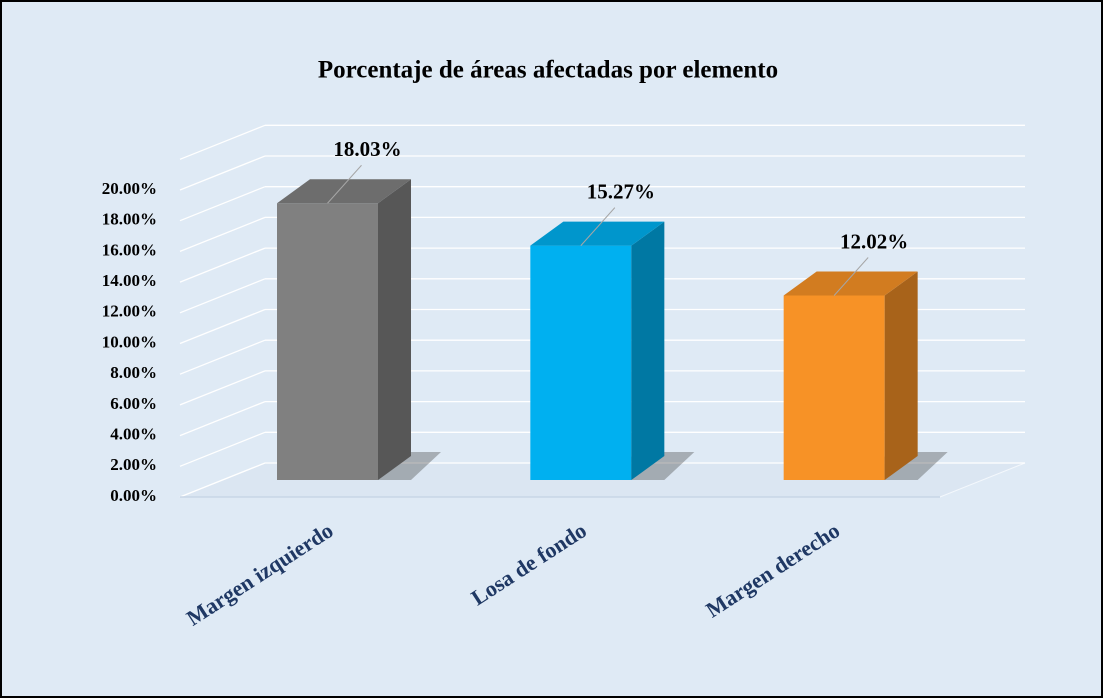  Describe the element at coordinates (133, 495) in the screenshot. I see `y-tick-label: 0.00%` at that location.